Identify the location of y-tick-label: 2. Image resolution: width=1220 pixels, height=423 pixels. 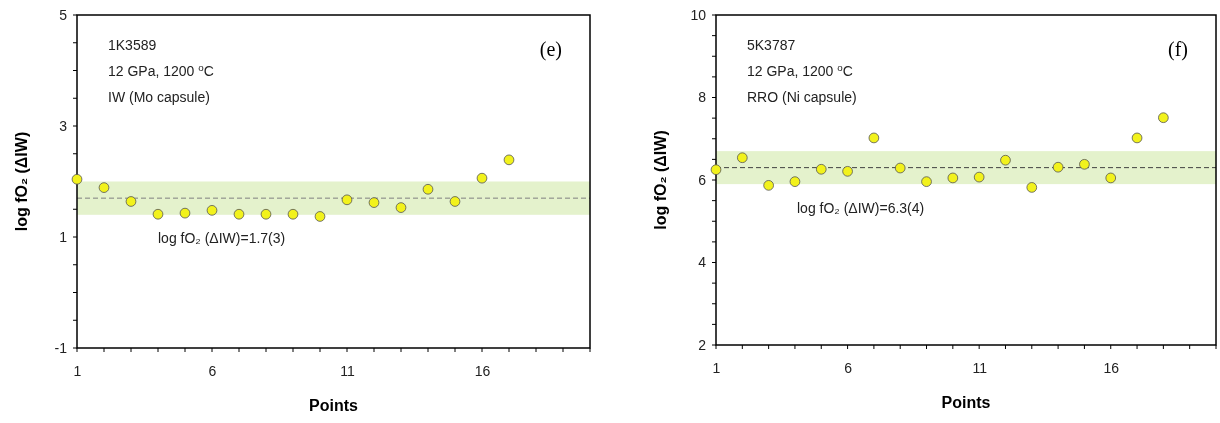
(702, 344).